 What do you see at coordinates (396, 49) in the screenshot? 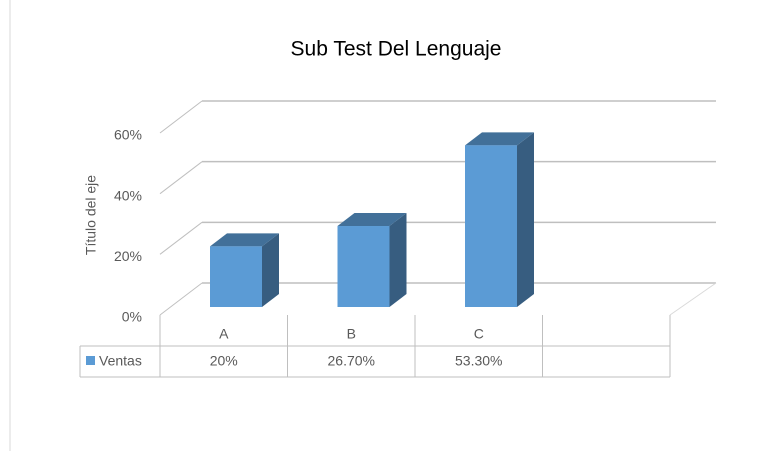
I see `chart-title: Sub Test Del Lenguaje` at bounding box center [396, 49].